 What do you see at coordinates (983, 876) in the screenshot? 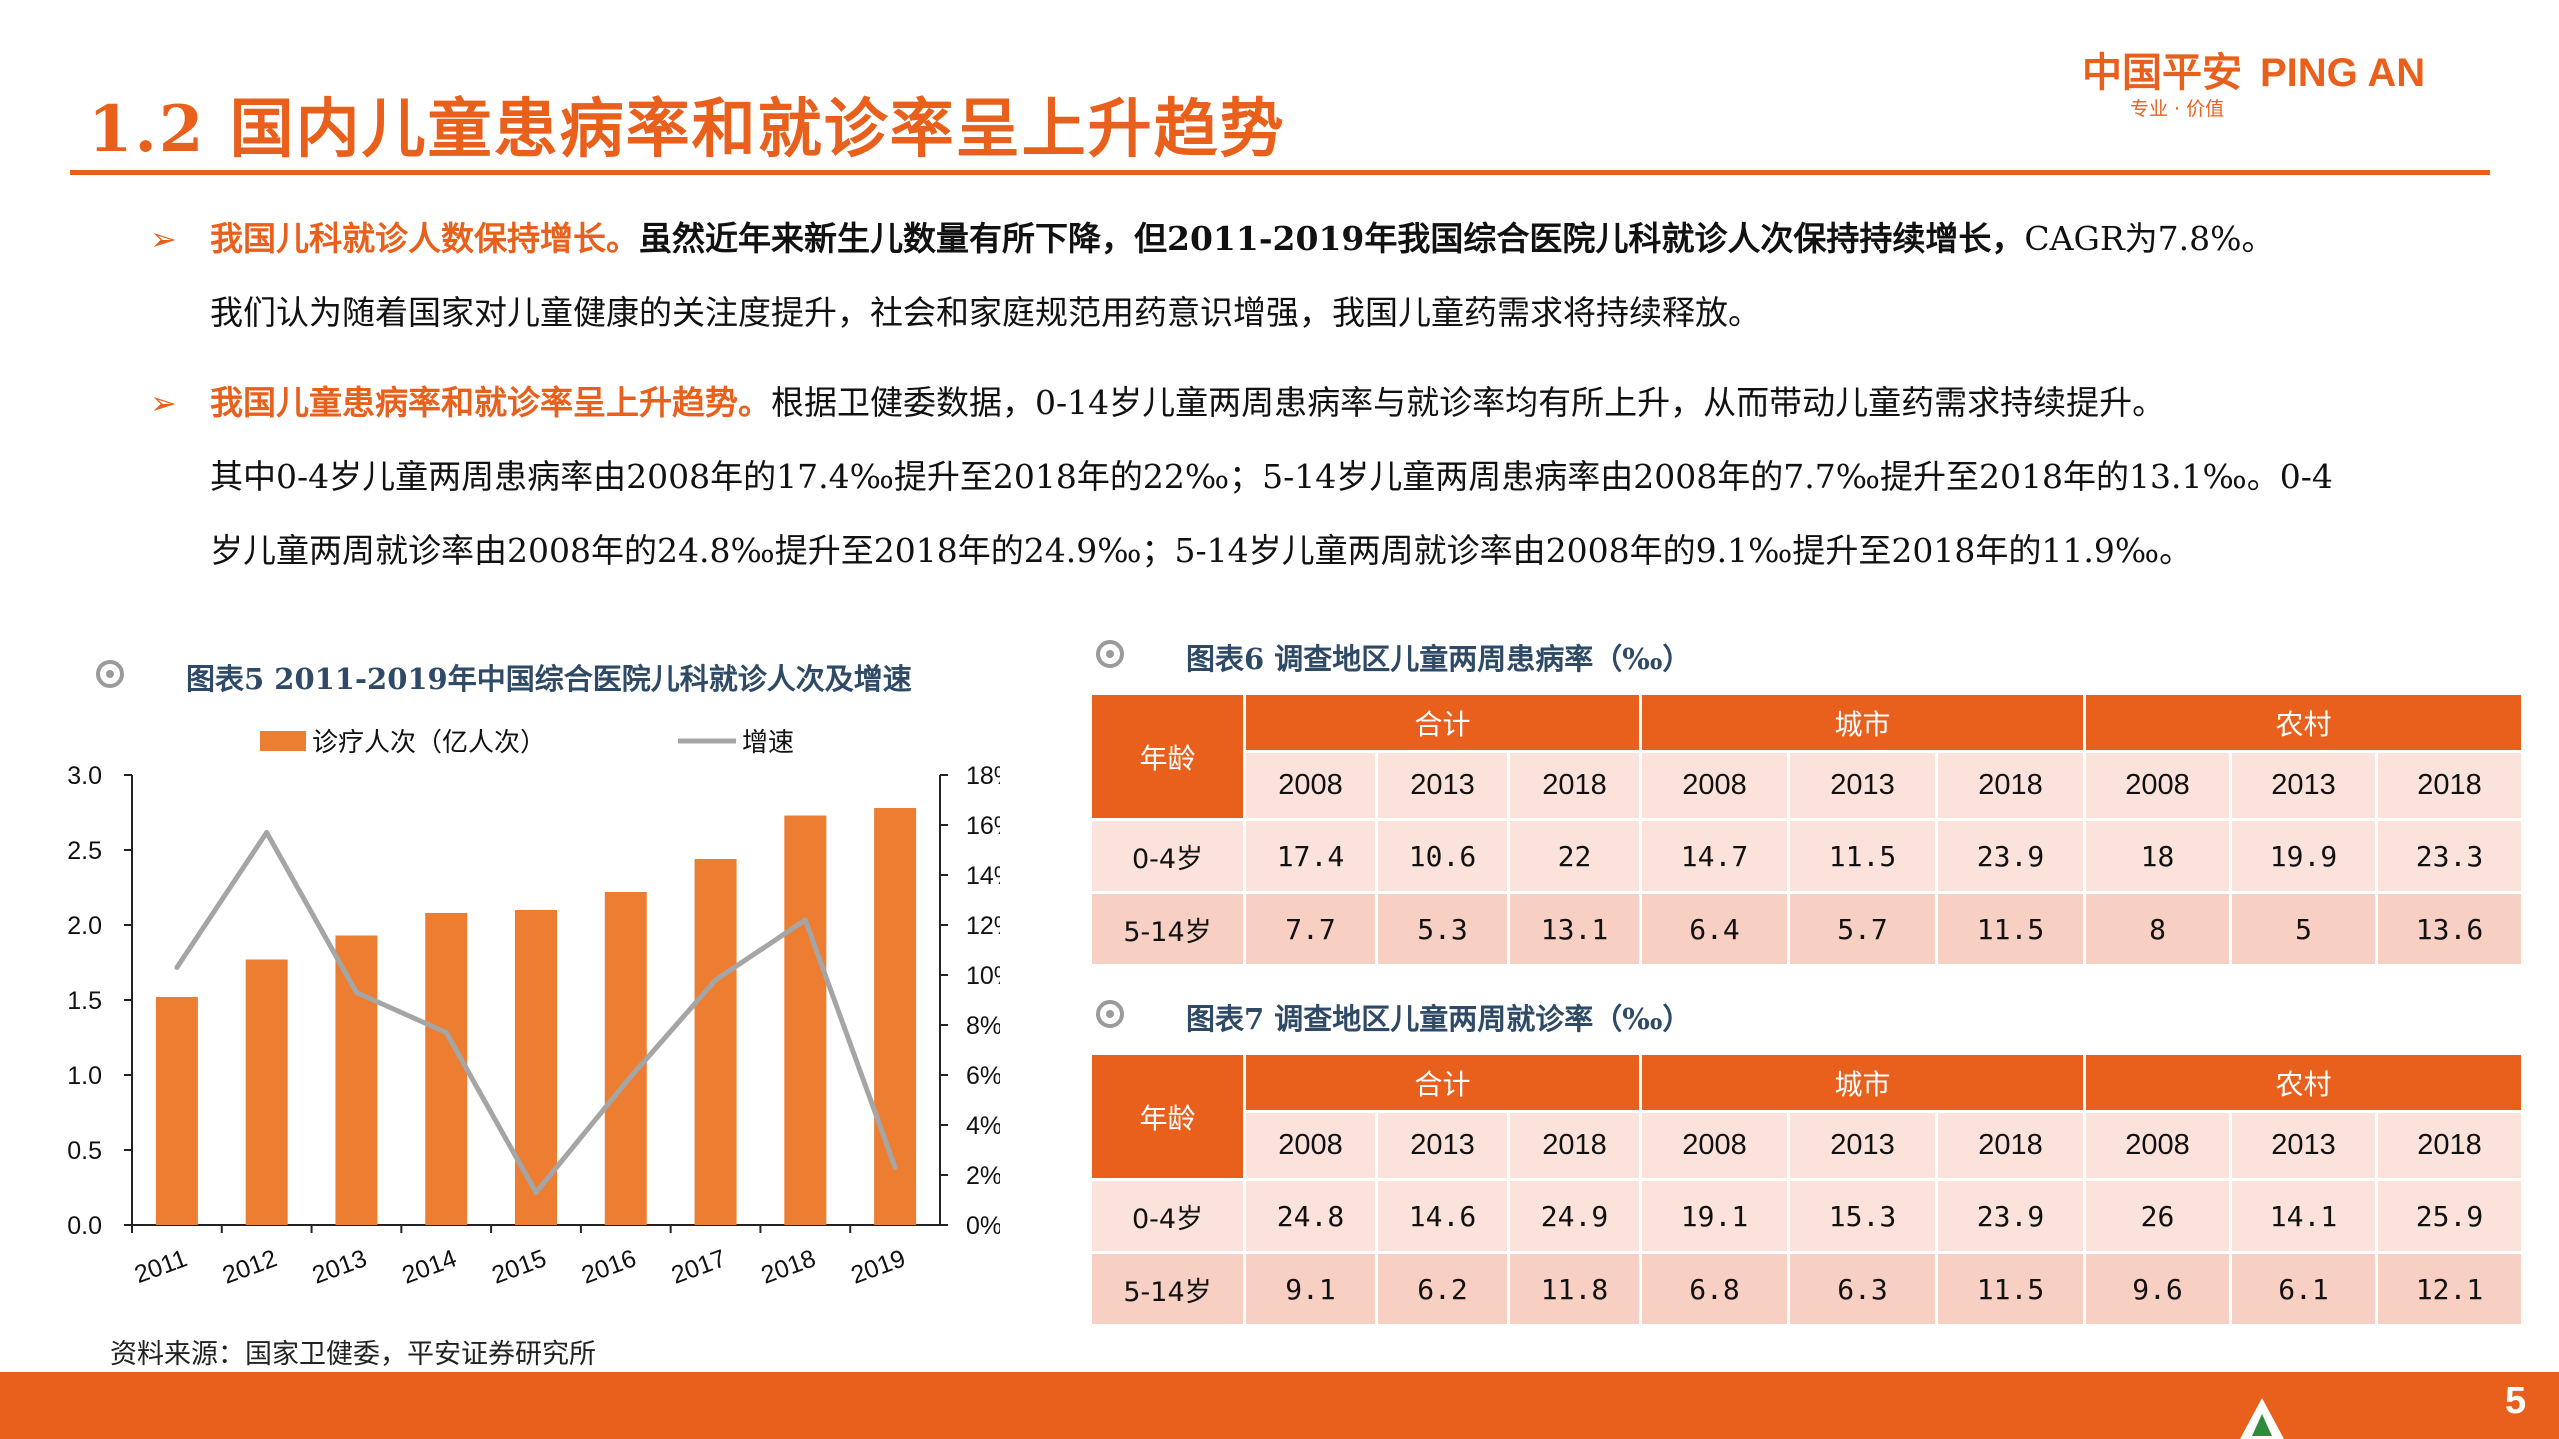
I see `right-tick-label: 14%` at bounding box center [983, 876].